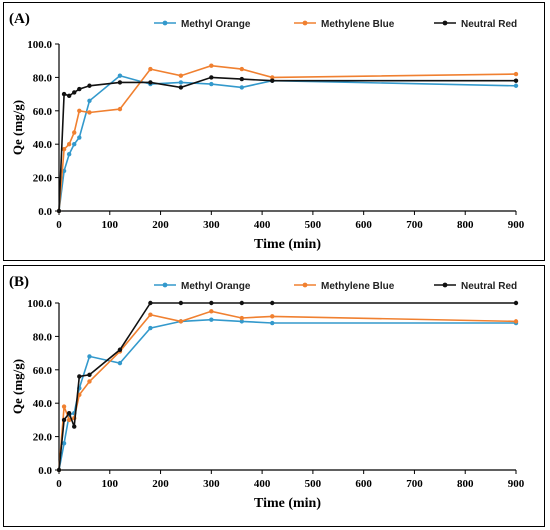  Describe the element at coordinates (59, 225) in the screenshot. I see `x-tick-label: 0` at that location.